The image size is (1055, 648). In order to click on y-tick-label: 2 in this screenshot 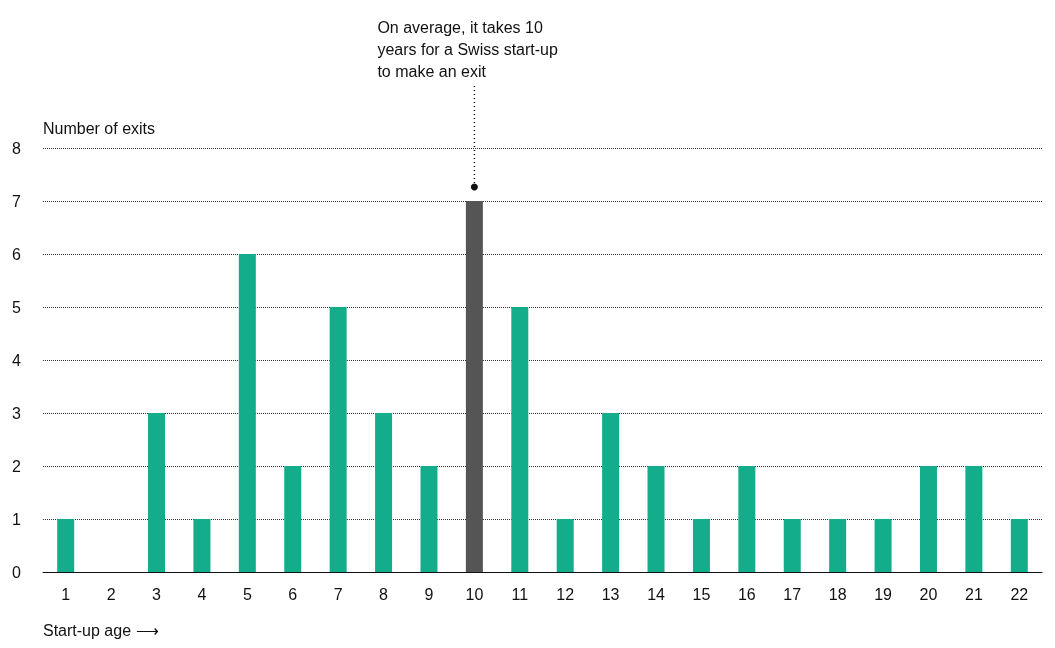, I will do `click(17, 466)`.